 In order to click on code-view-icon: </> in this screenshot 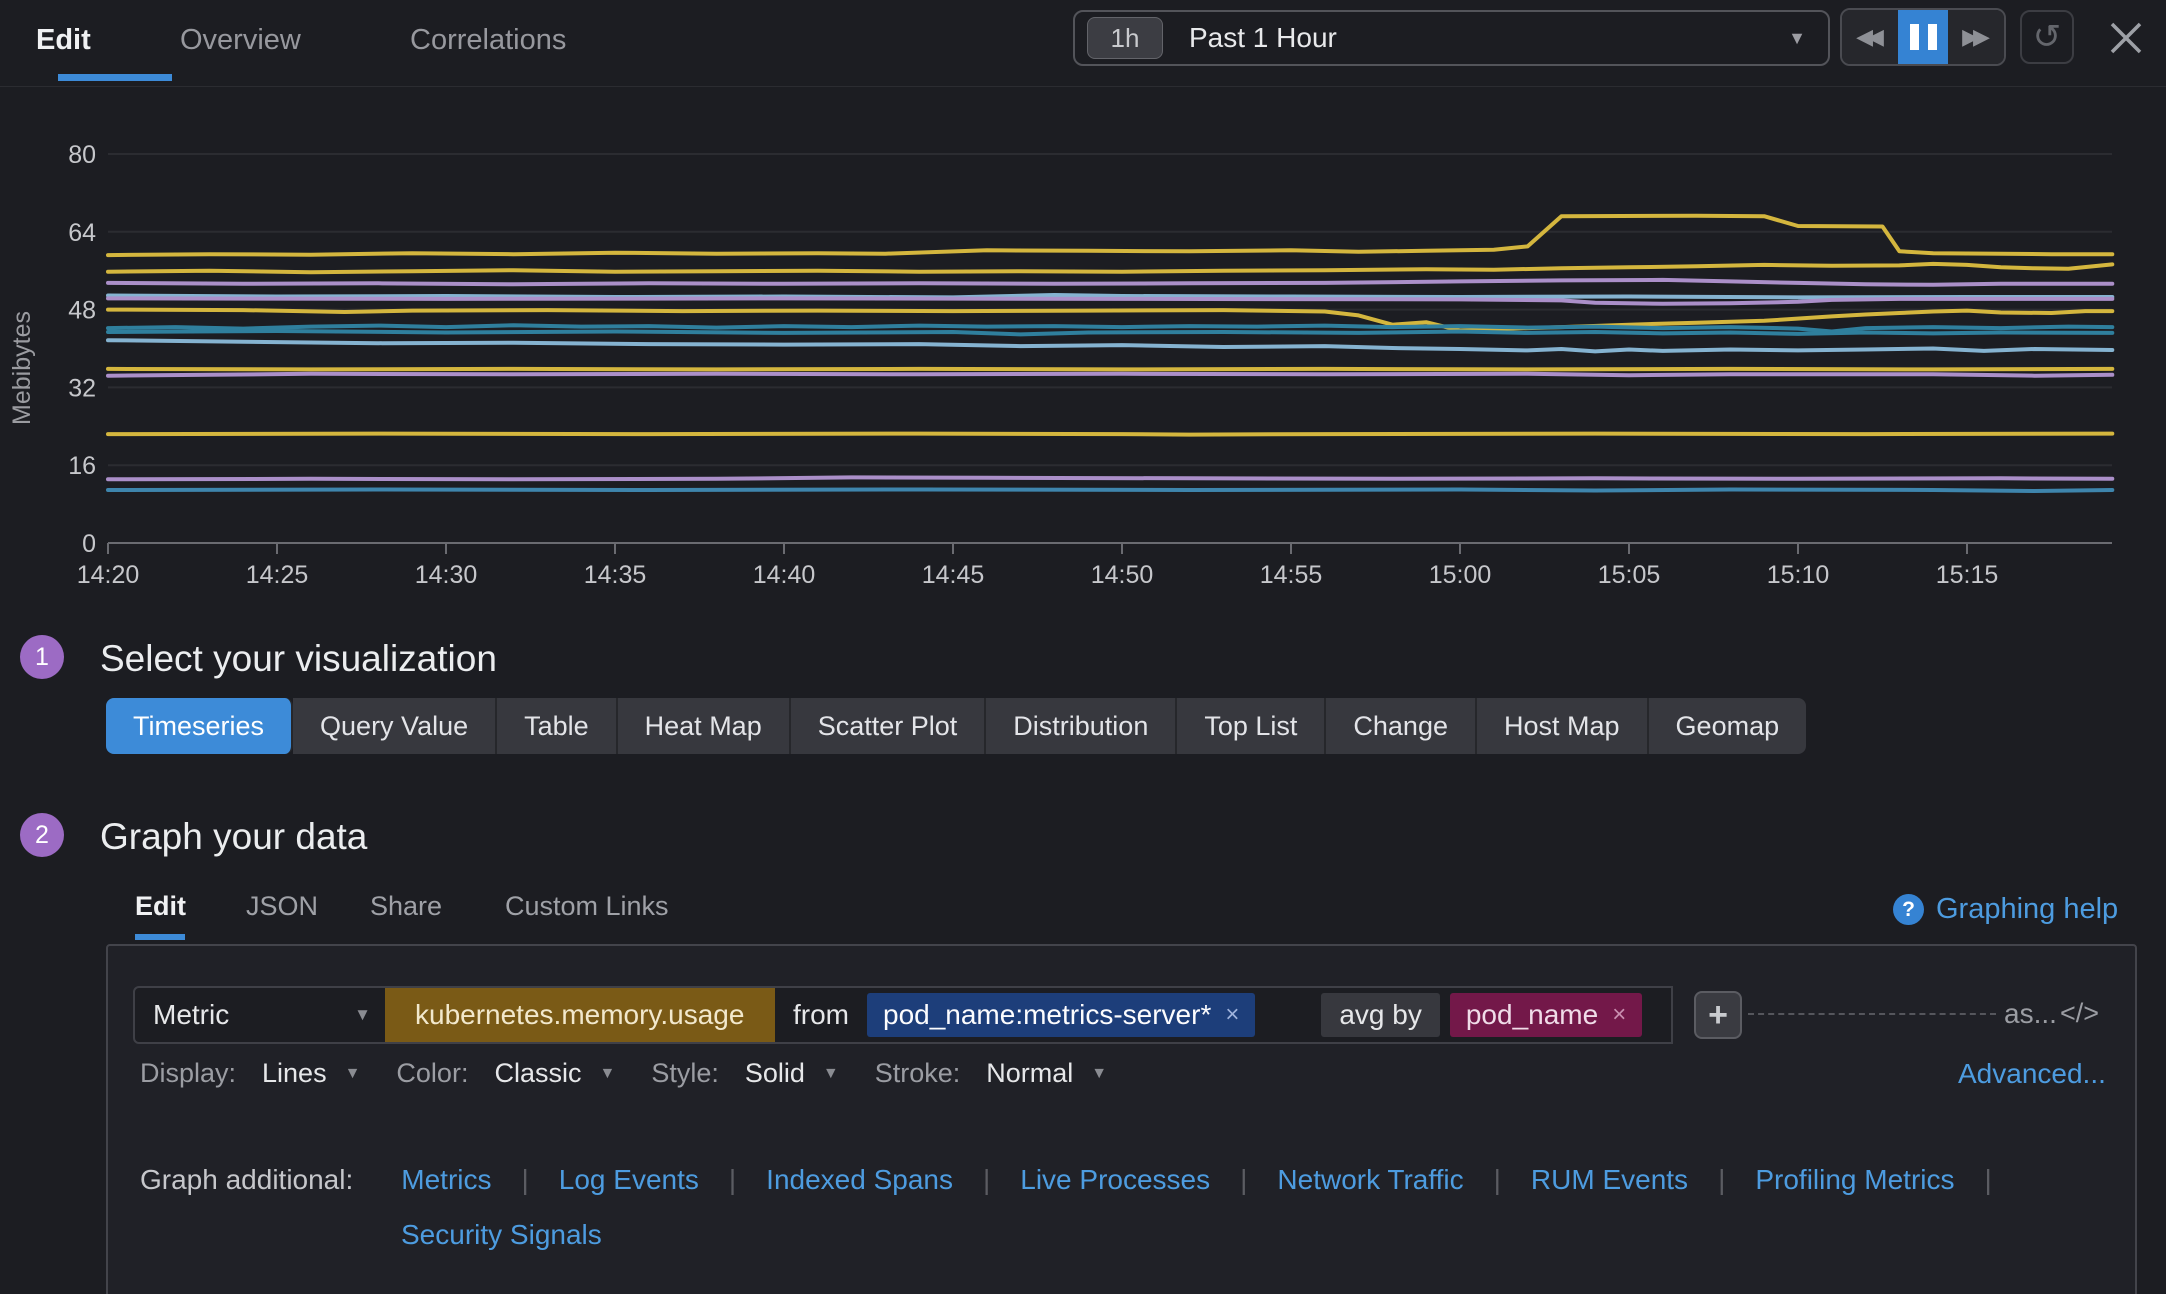, I will do `click(2080, 1013)`.